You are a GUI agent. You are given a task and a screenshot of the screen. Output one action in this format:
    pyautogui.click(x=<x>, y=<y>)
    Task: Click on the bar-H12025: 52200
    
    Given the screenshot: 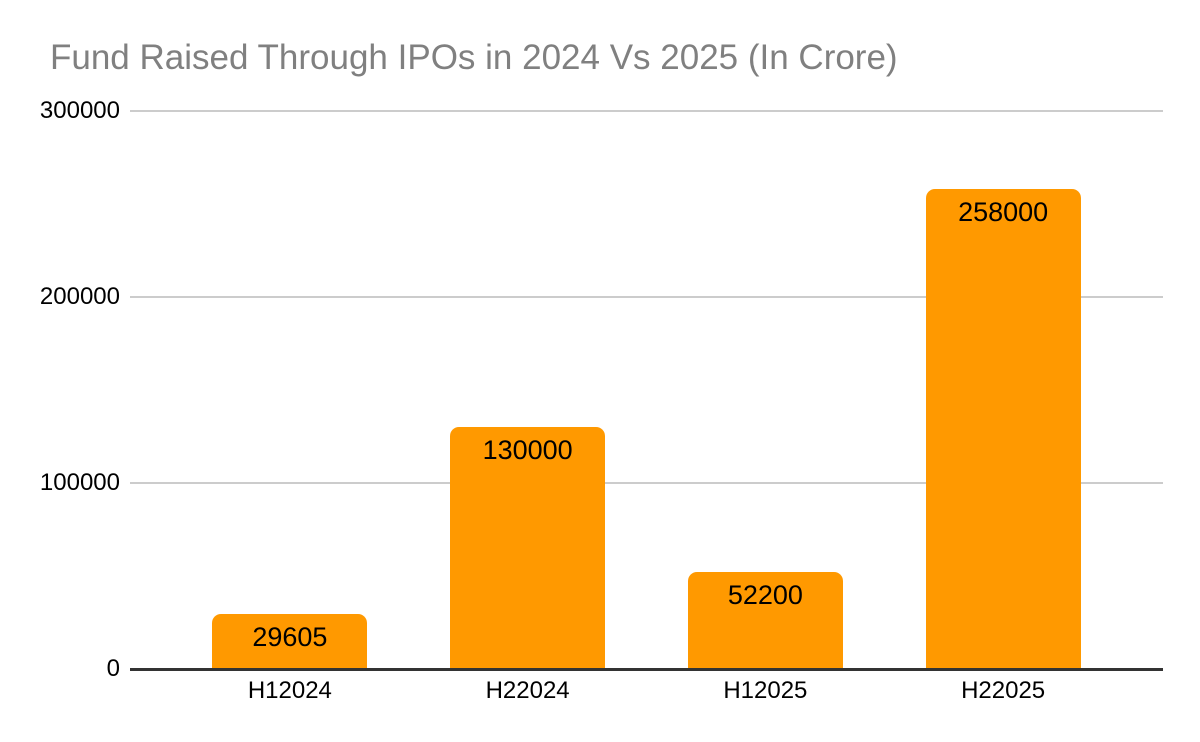 What is the action you would take?
    pyautogui.click(x=765, y=620)
    